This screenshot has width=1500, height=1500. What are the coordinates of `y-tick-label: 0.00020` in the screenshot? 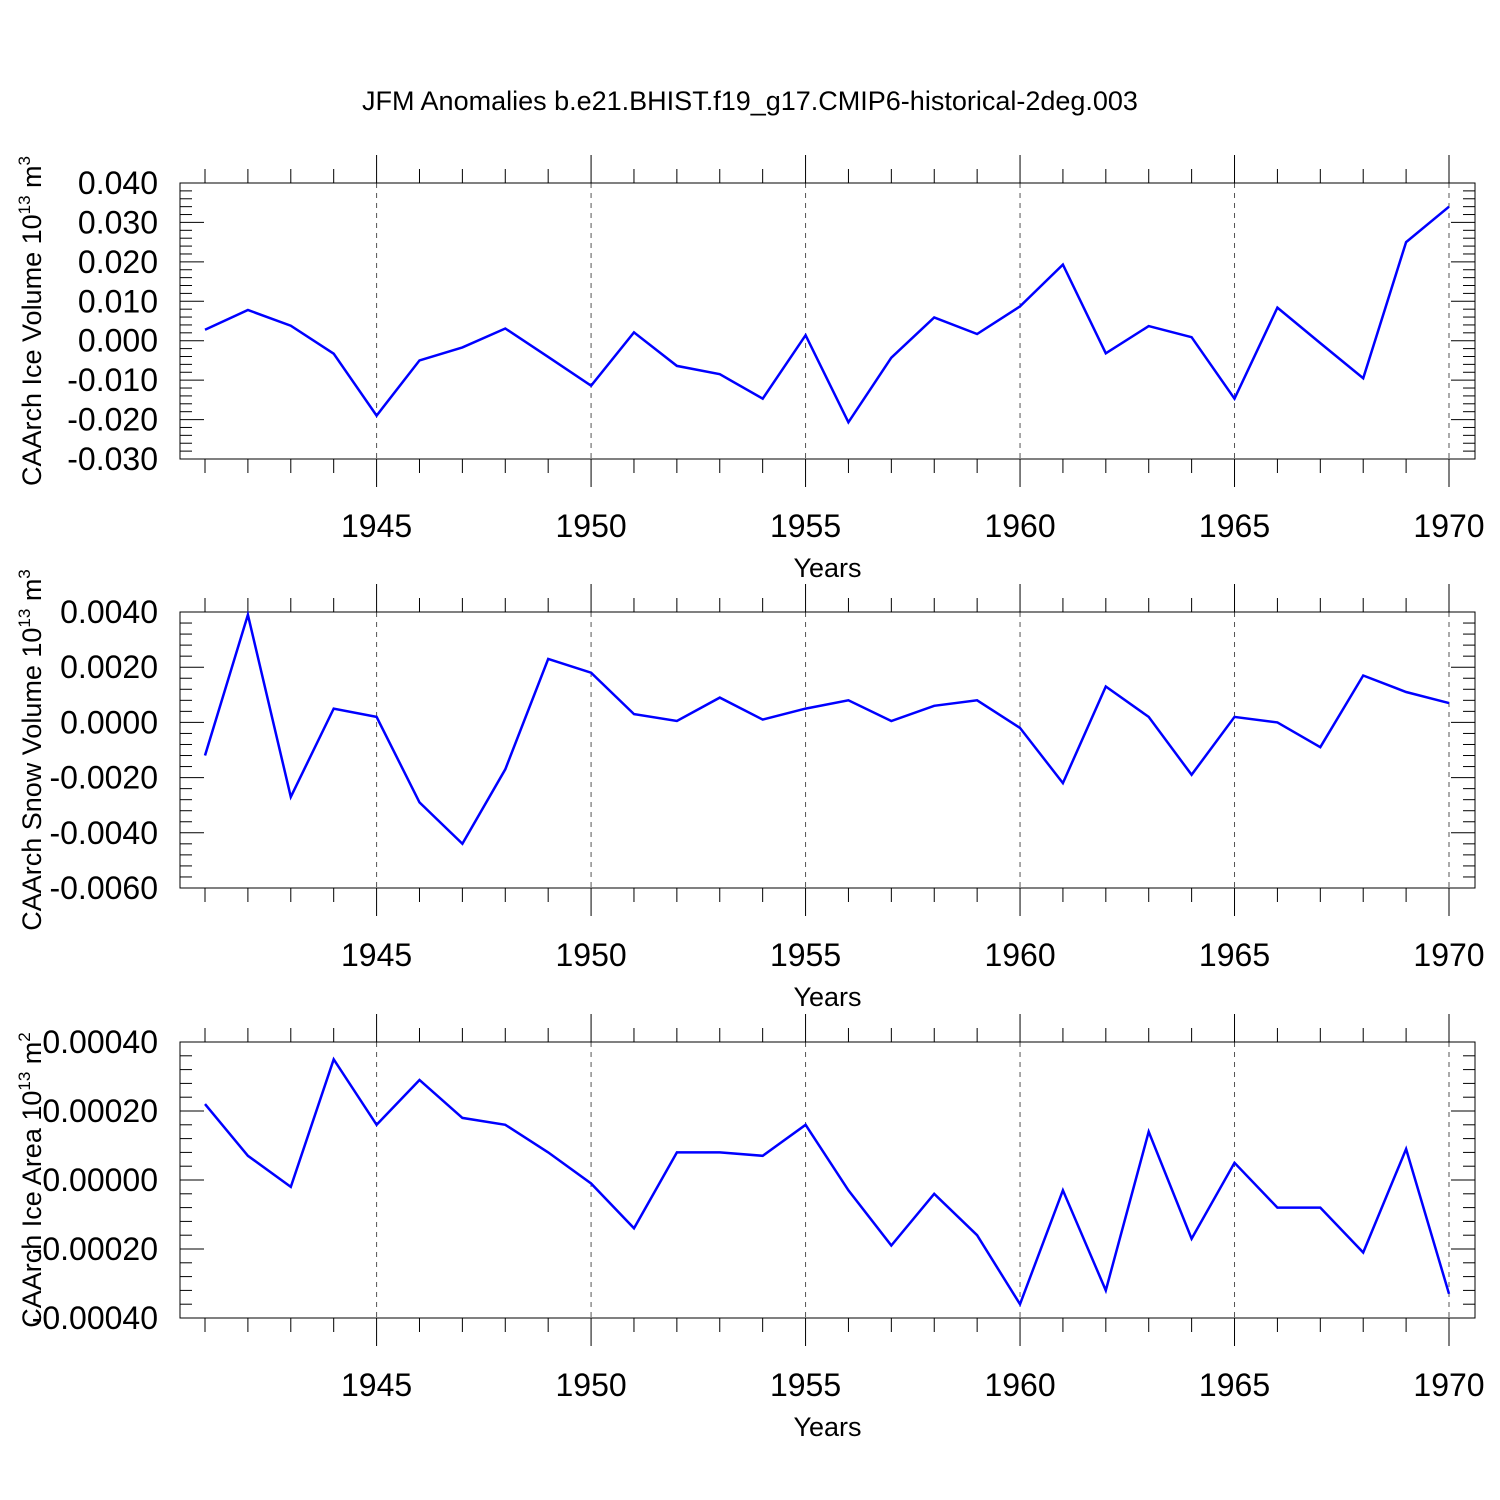 It's located at (100, 1111).